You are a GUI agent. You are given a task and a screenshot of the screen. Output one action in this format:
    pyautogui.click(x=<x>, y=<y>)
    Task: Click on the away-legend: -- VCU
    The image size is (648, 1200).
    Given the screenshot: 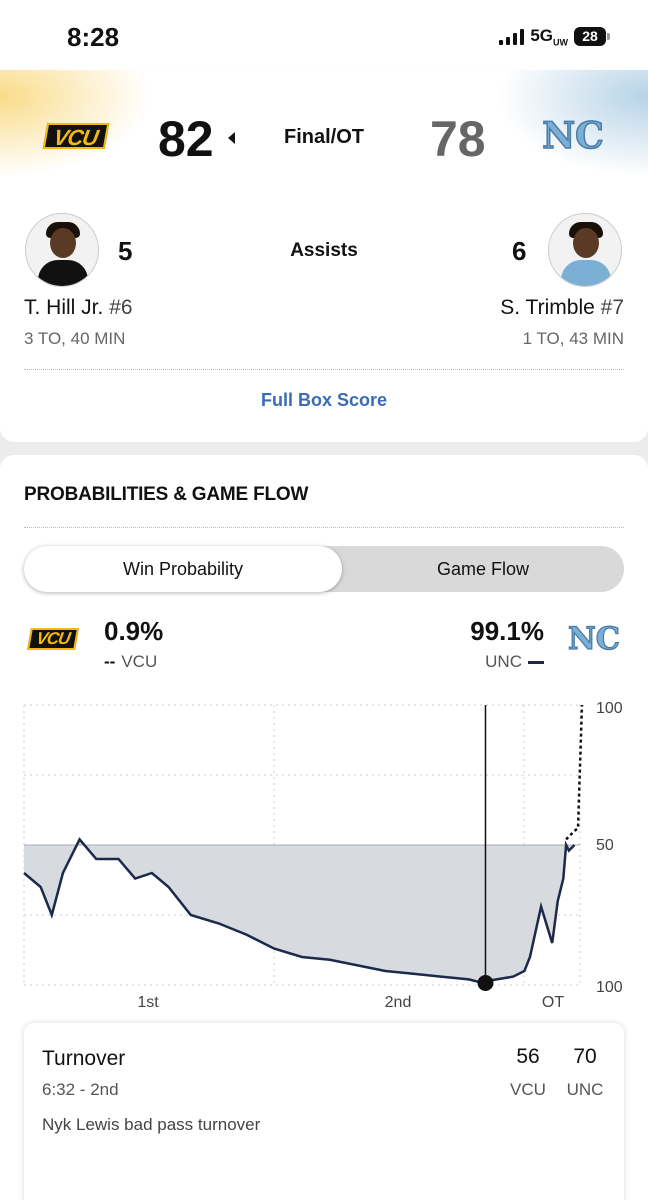 What is the action you would take?
    pyautogui.click(x=130, y=662)
    